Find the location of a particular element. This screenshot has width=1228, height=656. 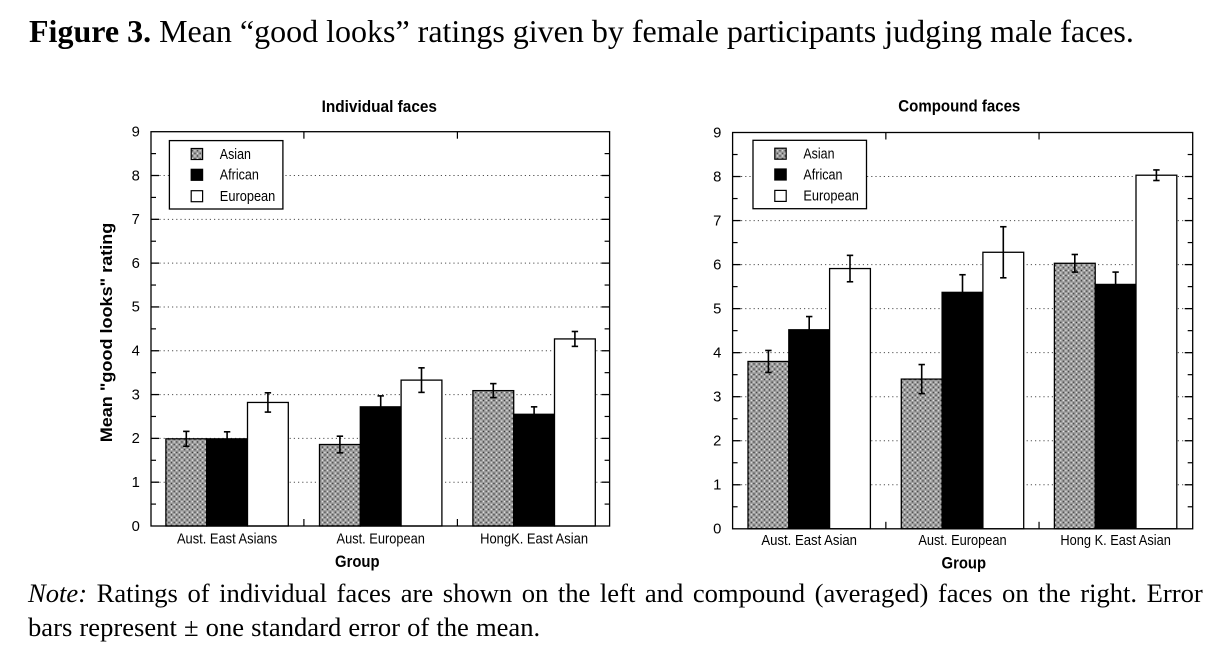

svg-text: Hong K. East Asian is located at coordinates (1115, 541).